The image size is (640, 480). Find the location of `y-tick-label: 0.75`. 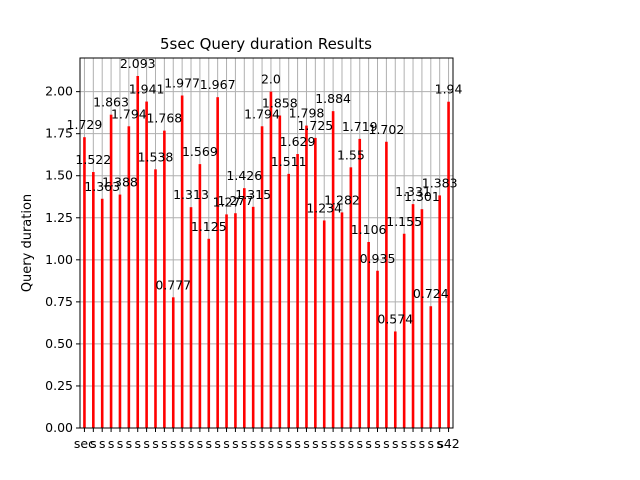

y-tick-label: 0.75 is located at coordinates (59, 301).